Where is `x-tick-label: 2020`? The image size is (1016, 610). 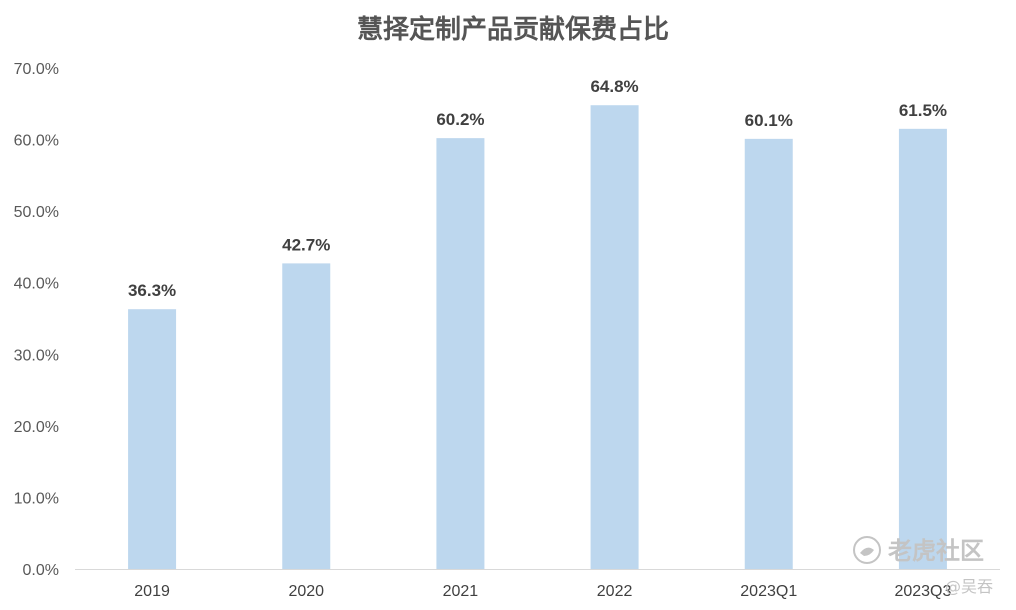 x-tick-label: 2020 is located at coordinates (306, 591).